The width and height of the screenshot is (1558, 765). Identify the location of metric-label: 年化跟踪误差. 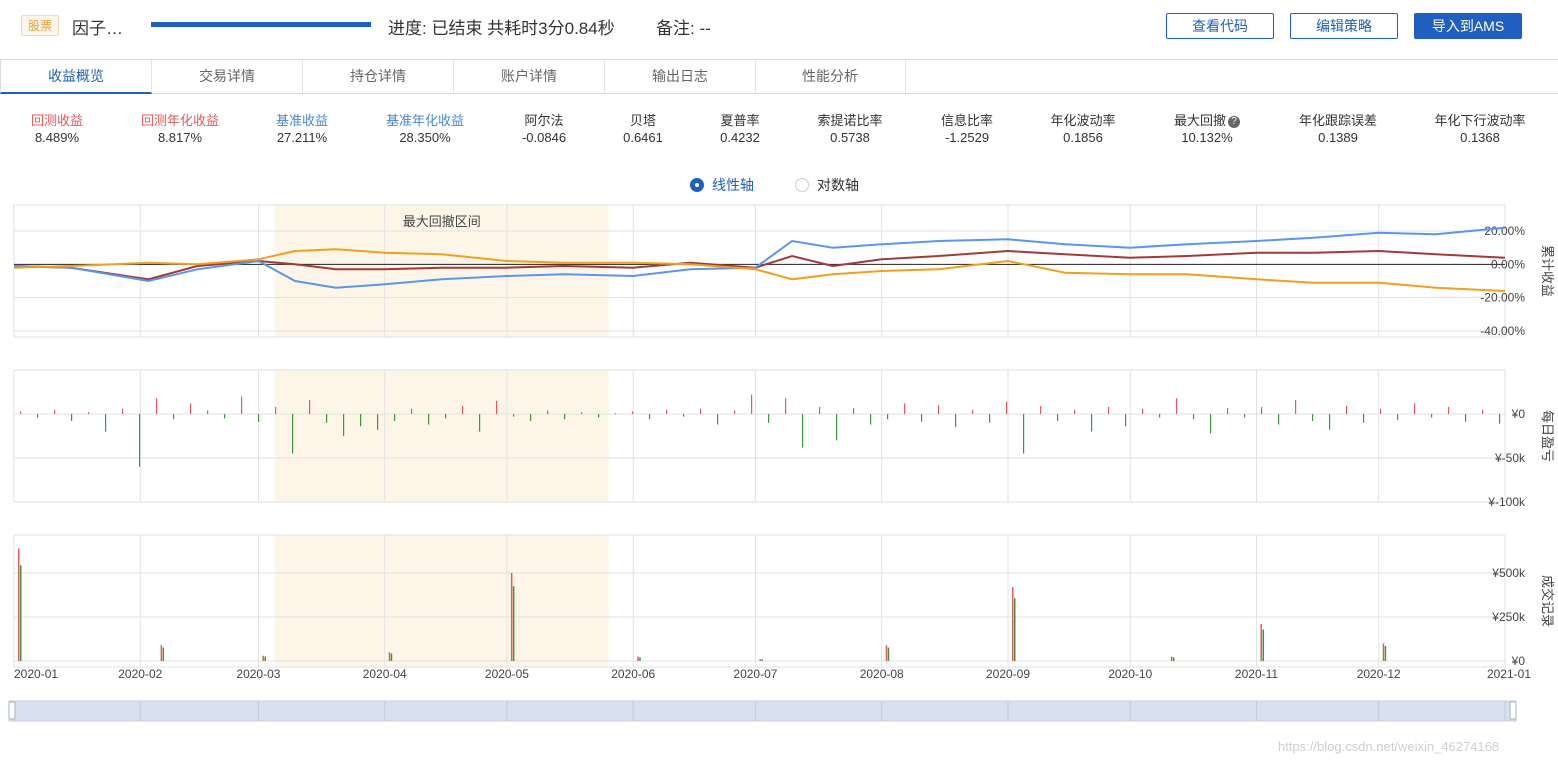
(1337, 120).